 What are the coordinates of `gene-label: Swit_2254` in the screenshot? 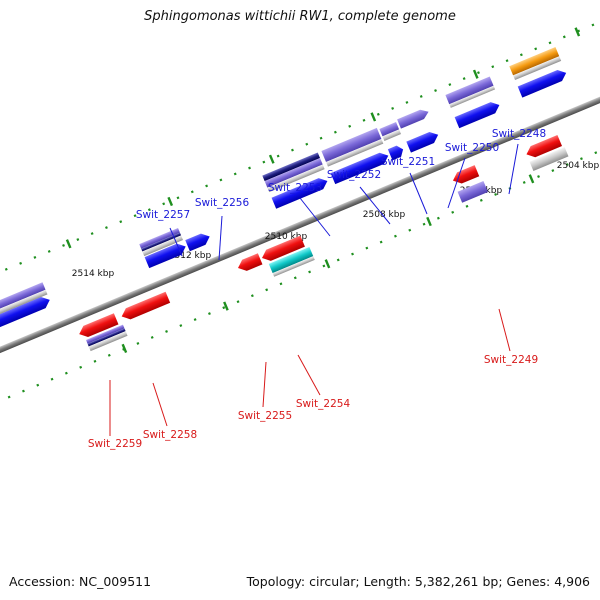 It's located at (323, 404).